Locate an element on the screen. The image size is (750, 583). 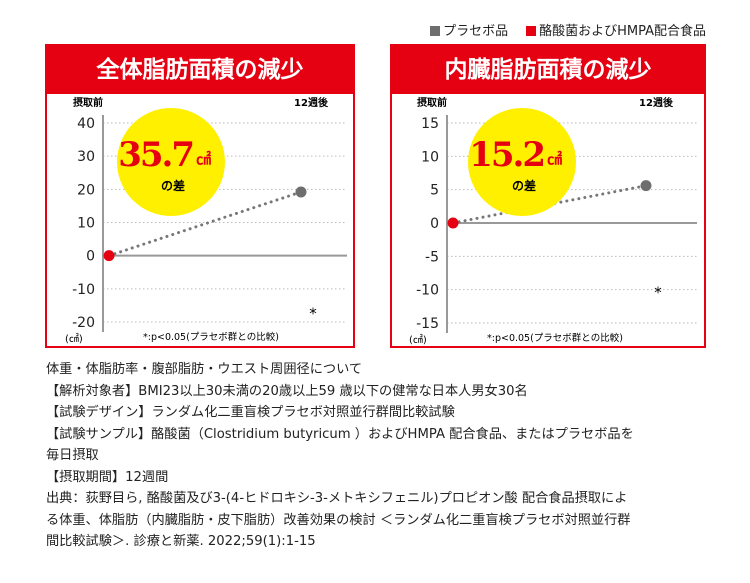
note-line: 体重・体脂肪率・腹部脂肪・ウエスト周囲径について is located at coordinates (204, 369).